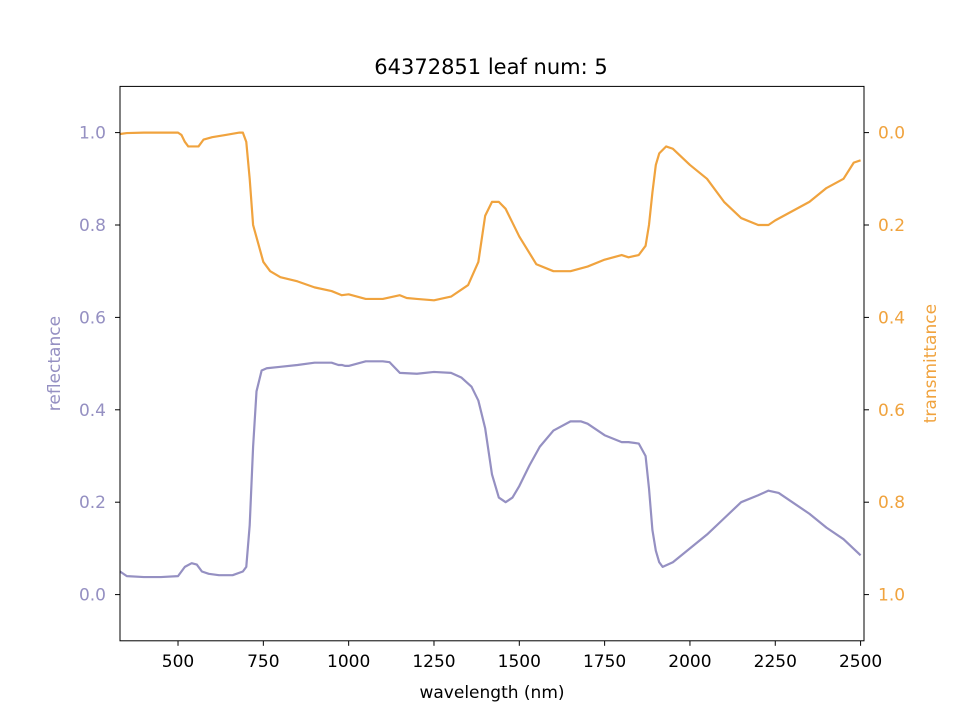 This screenshot has width=960, height=720. Describe the element at coordinates (92, 503) in the screenshot. I see `y-left-tick-label: 0.2` at that location.